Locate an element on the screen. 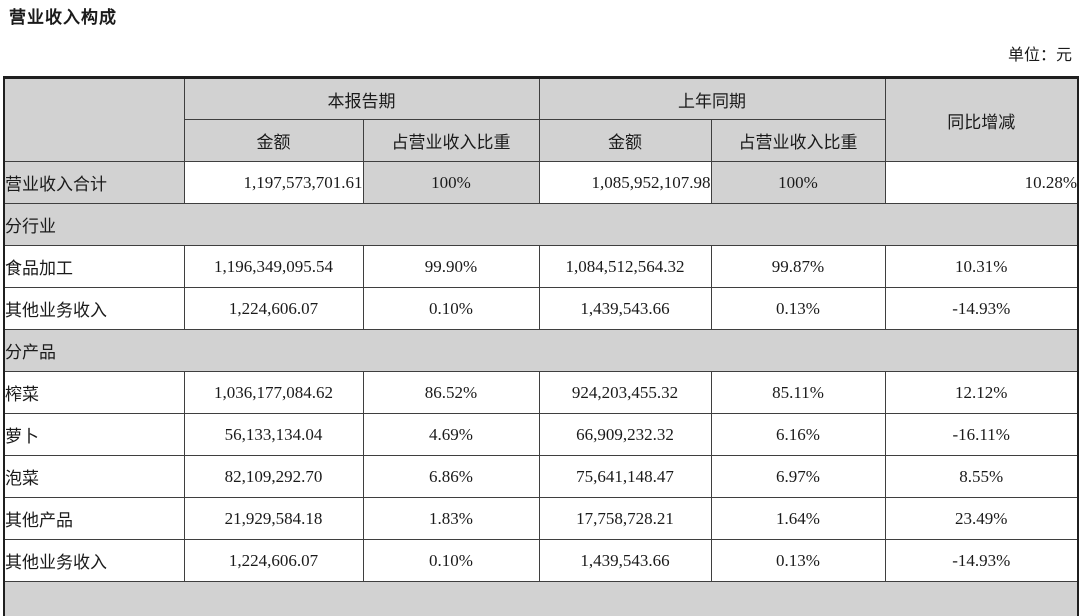  cell-prior-proportion: 6.16% is located at coordinates (798, 434).